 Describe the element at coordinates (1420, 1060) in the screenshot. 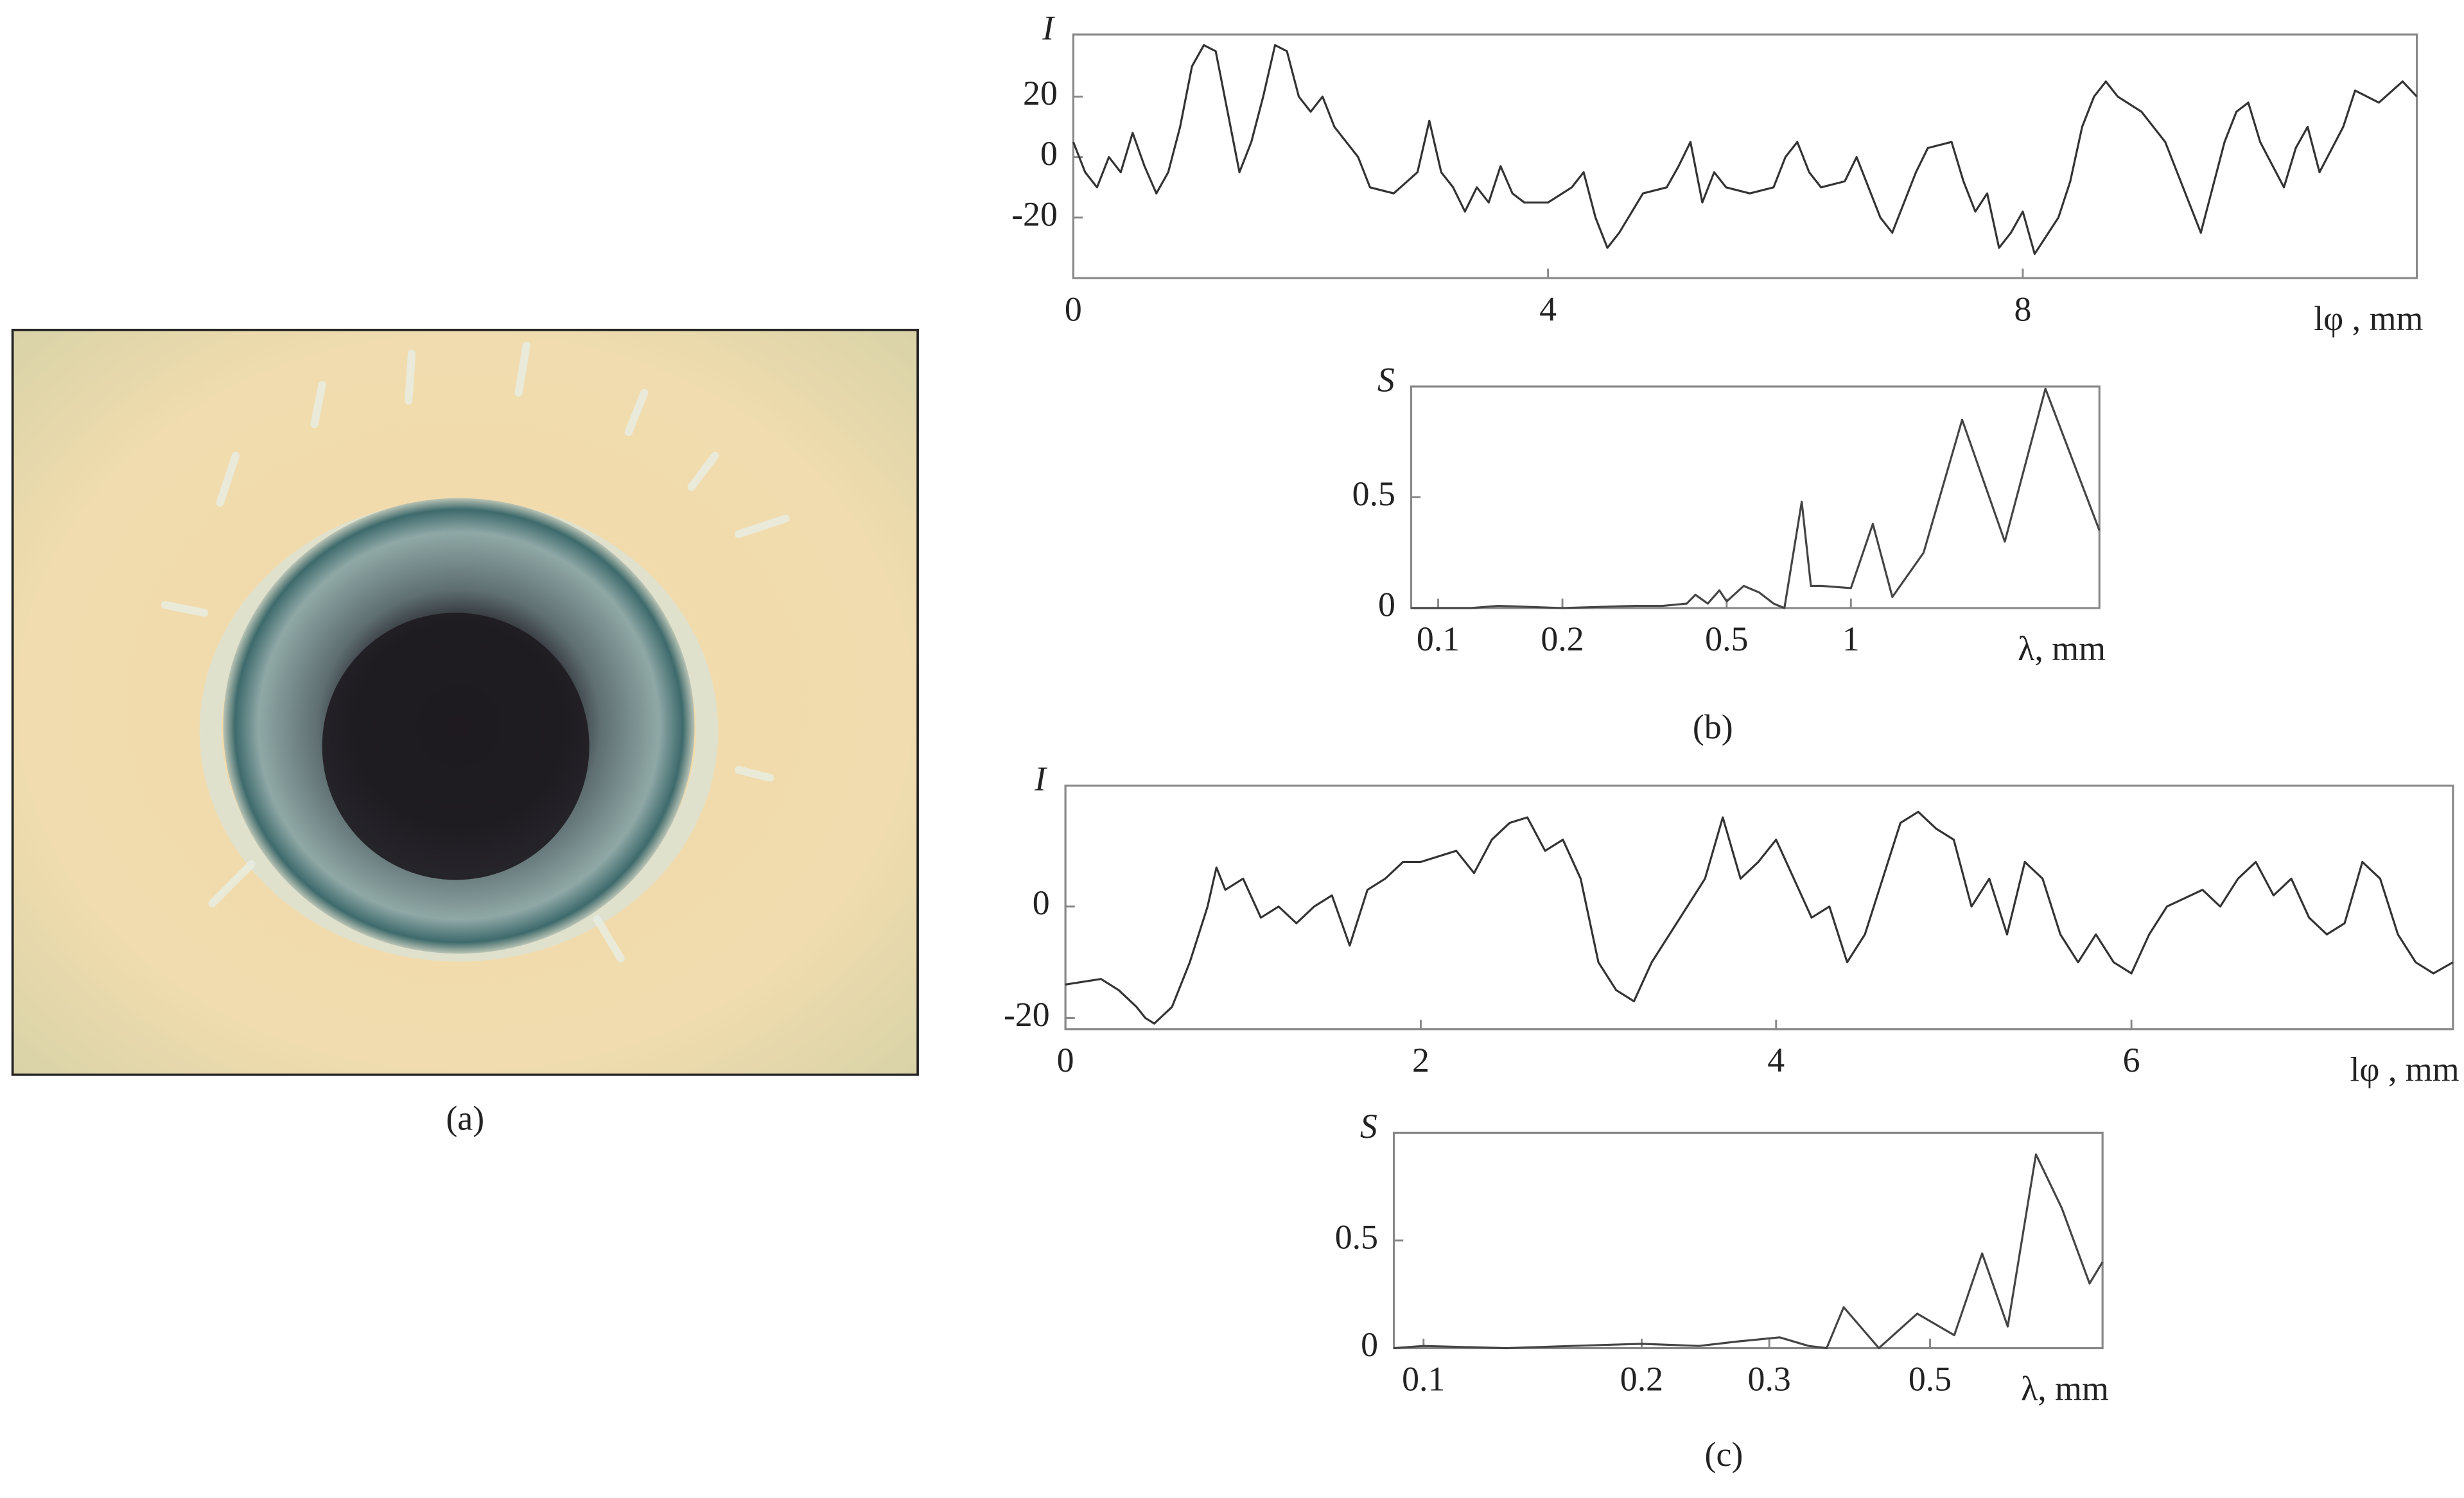

I see `x-tick-label: 2` at that location.